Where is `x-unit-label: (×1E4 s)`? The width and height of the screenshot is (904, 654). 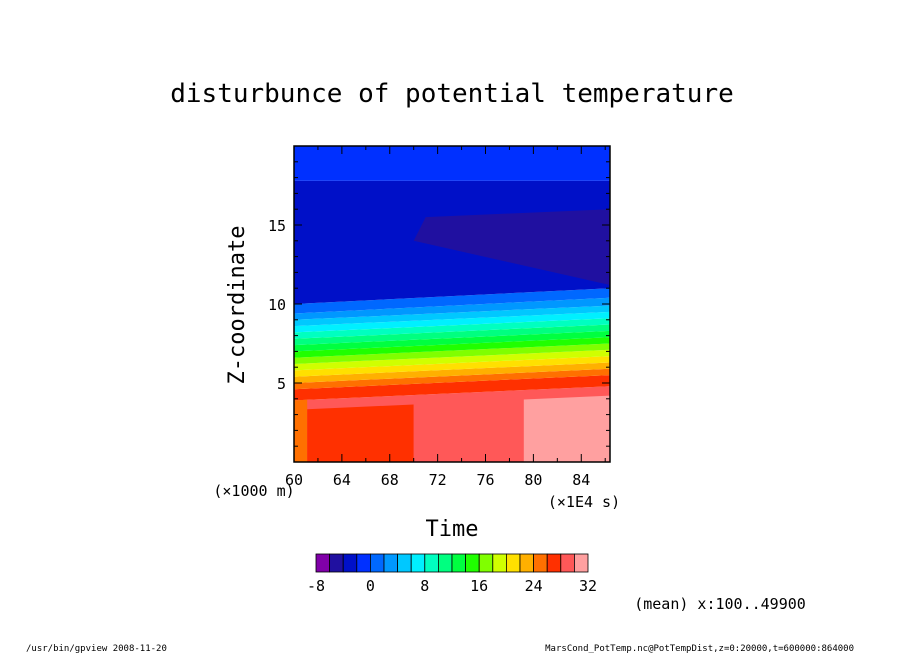
x-unit-label: (×1E4 s) is located at coordinates (584, 502).